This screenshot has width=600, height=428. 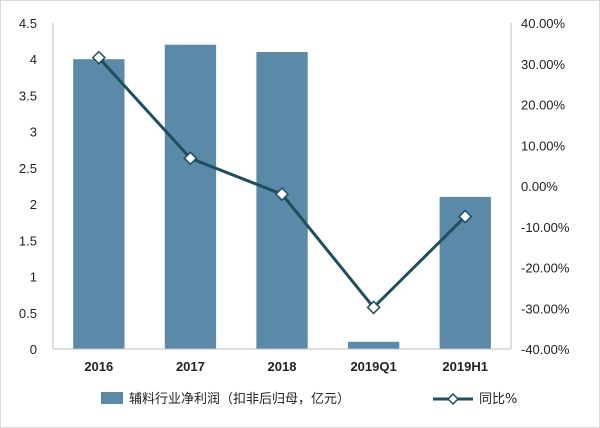 I want to click on x-tick-label: 2019Q1, so click(x=373, y=366).